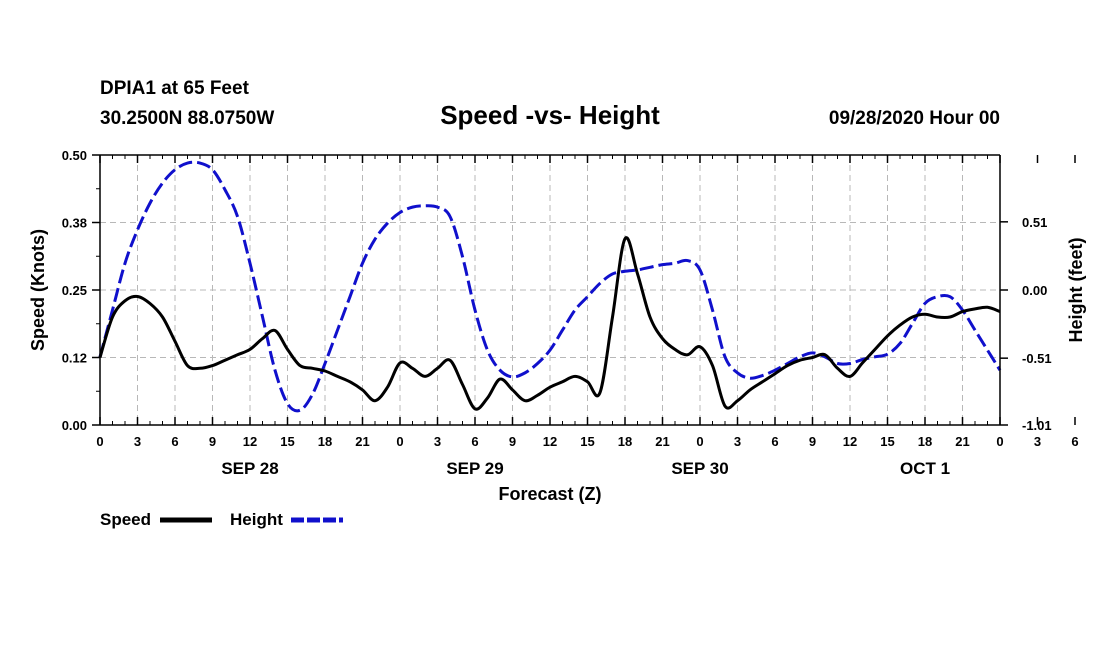 The image size is (1100, 650). I want to click on station-label: DPIA1 at 65 Feet, so click(175, 88).